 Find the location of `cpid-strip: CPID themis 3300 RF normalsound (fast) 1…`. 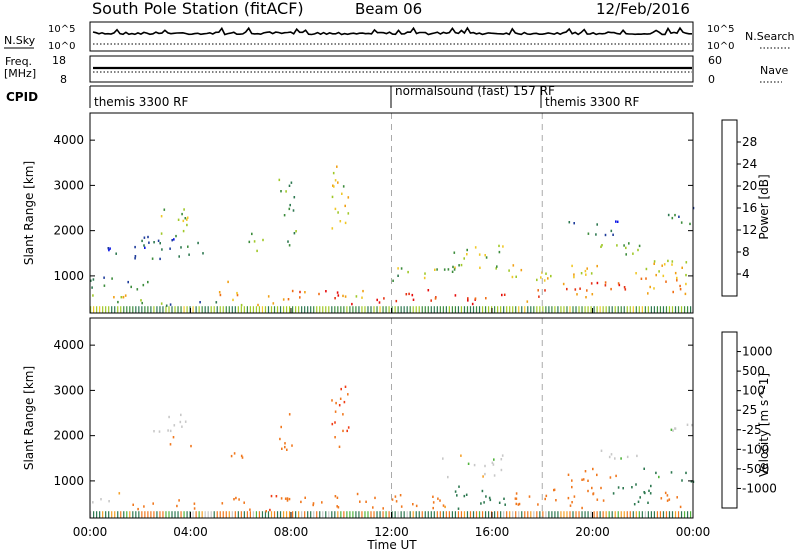

cpid-strip: CPID themis 3300 RF normalsound (fast) 1… is located at coordinates (349, 96).